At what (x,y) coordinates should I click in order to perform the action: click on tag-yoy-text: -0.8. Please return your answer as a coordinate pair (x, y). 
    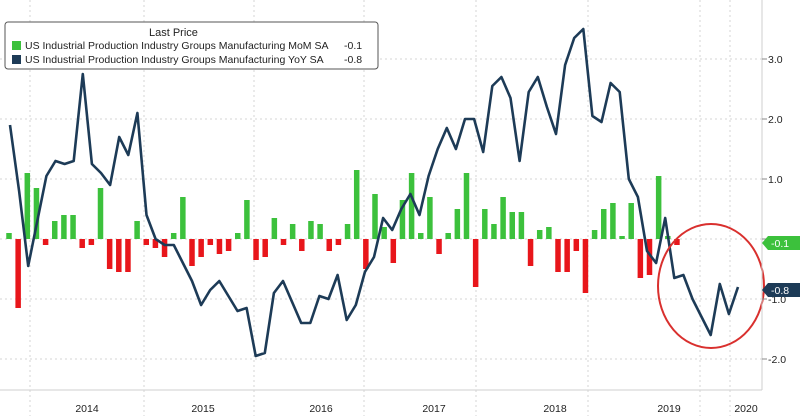
    Looking at the image, I should click on (780, 291).